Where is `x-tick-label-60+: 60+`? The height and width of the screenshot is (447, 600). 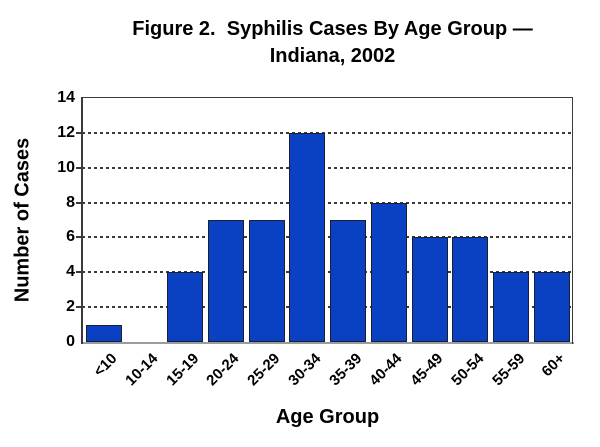 x-tick-label-60+: 60+ is located at coordinates (553, 365).